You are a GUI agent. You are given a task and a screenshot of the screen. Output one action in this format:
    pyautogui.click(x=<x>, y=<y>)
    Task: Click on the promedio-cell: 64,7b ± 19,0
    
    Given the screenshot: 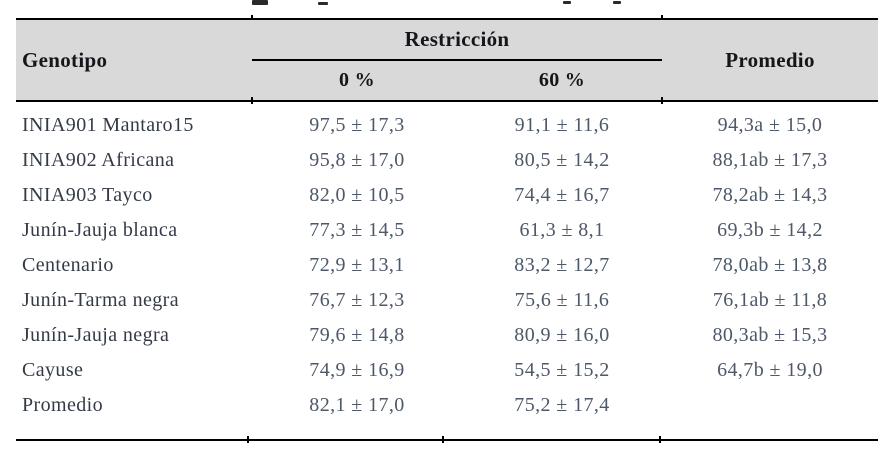 What is the action you would take?
    pyautogui.click(x=770, y=370)
    